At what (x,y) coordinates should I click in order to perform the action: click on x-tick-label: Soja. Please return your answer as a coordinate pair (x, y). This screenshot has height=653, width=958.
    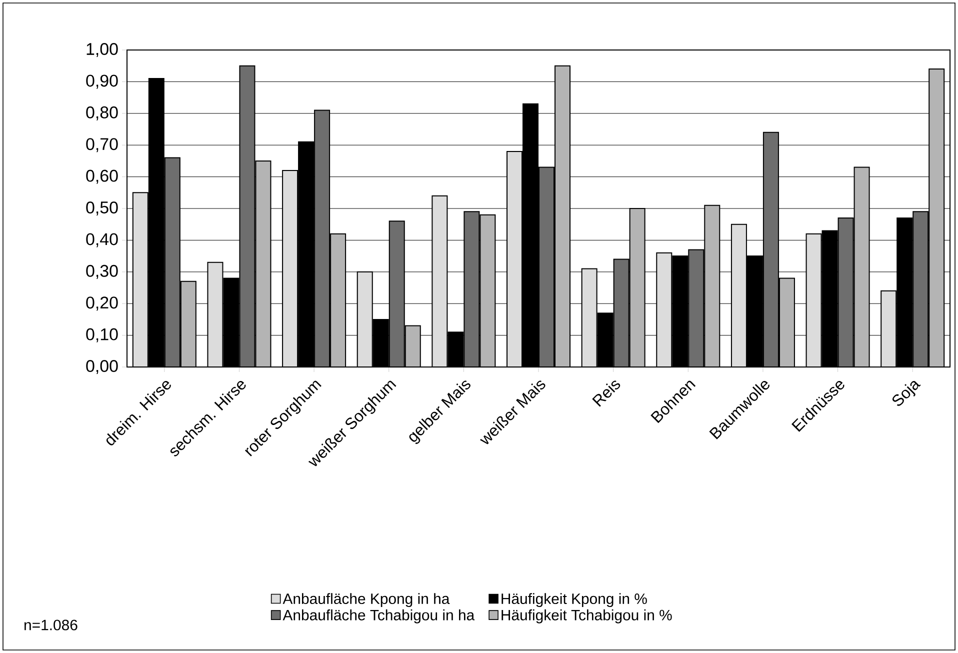
    Looking at the image, I should click on (906, 393).